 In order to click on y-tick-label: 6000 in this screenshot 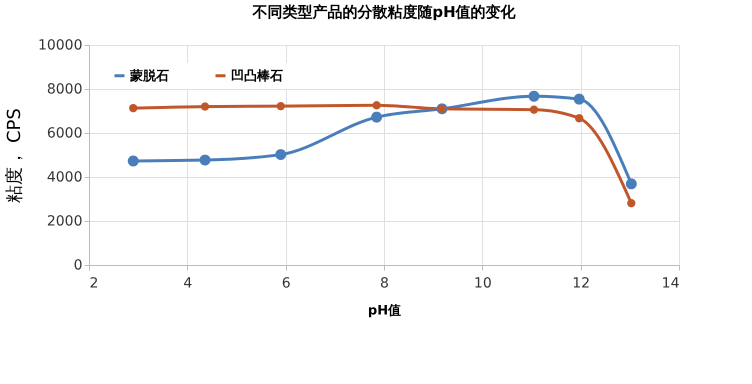, I will do `click(64, 134)`.